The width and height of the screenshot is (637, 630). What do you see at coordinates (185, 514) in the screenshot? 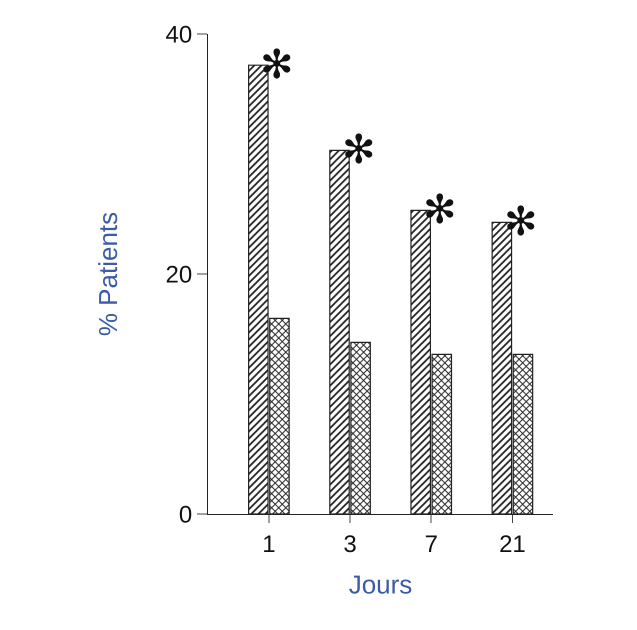
I see `y-tick-label: 0` at bounding box center [185, 514].